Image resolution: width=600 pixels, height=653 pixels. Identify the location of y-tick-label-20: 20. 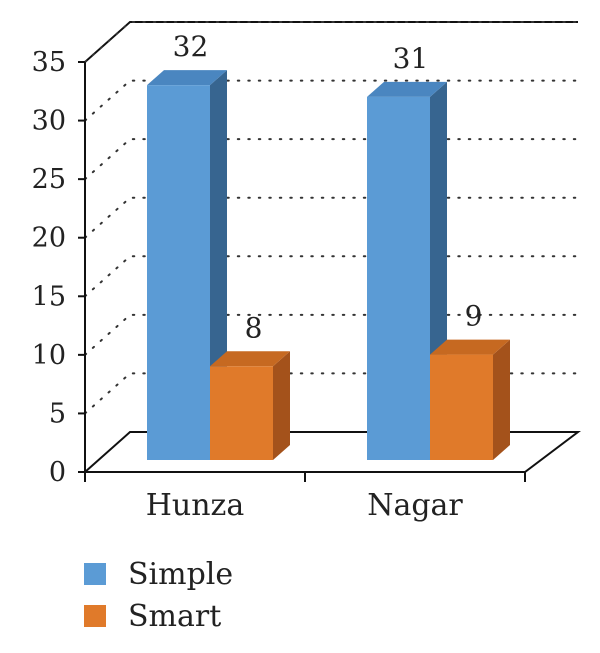
(49, 238).